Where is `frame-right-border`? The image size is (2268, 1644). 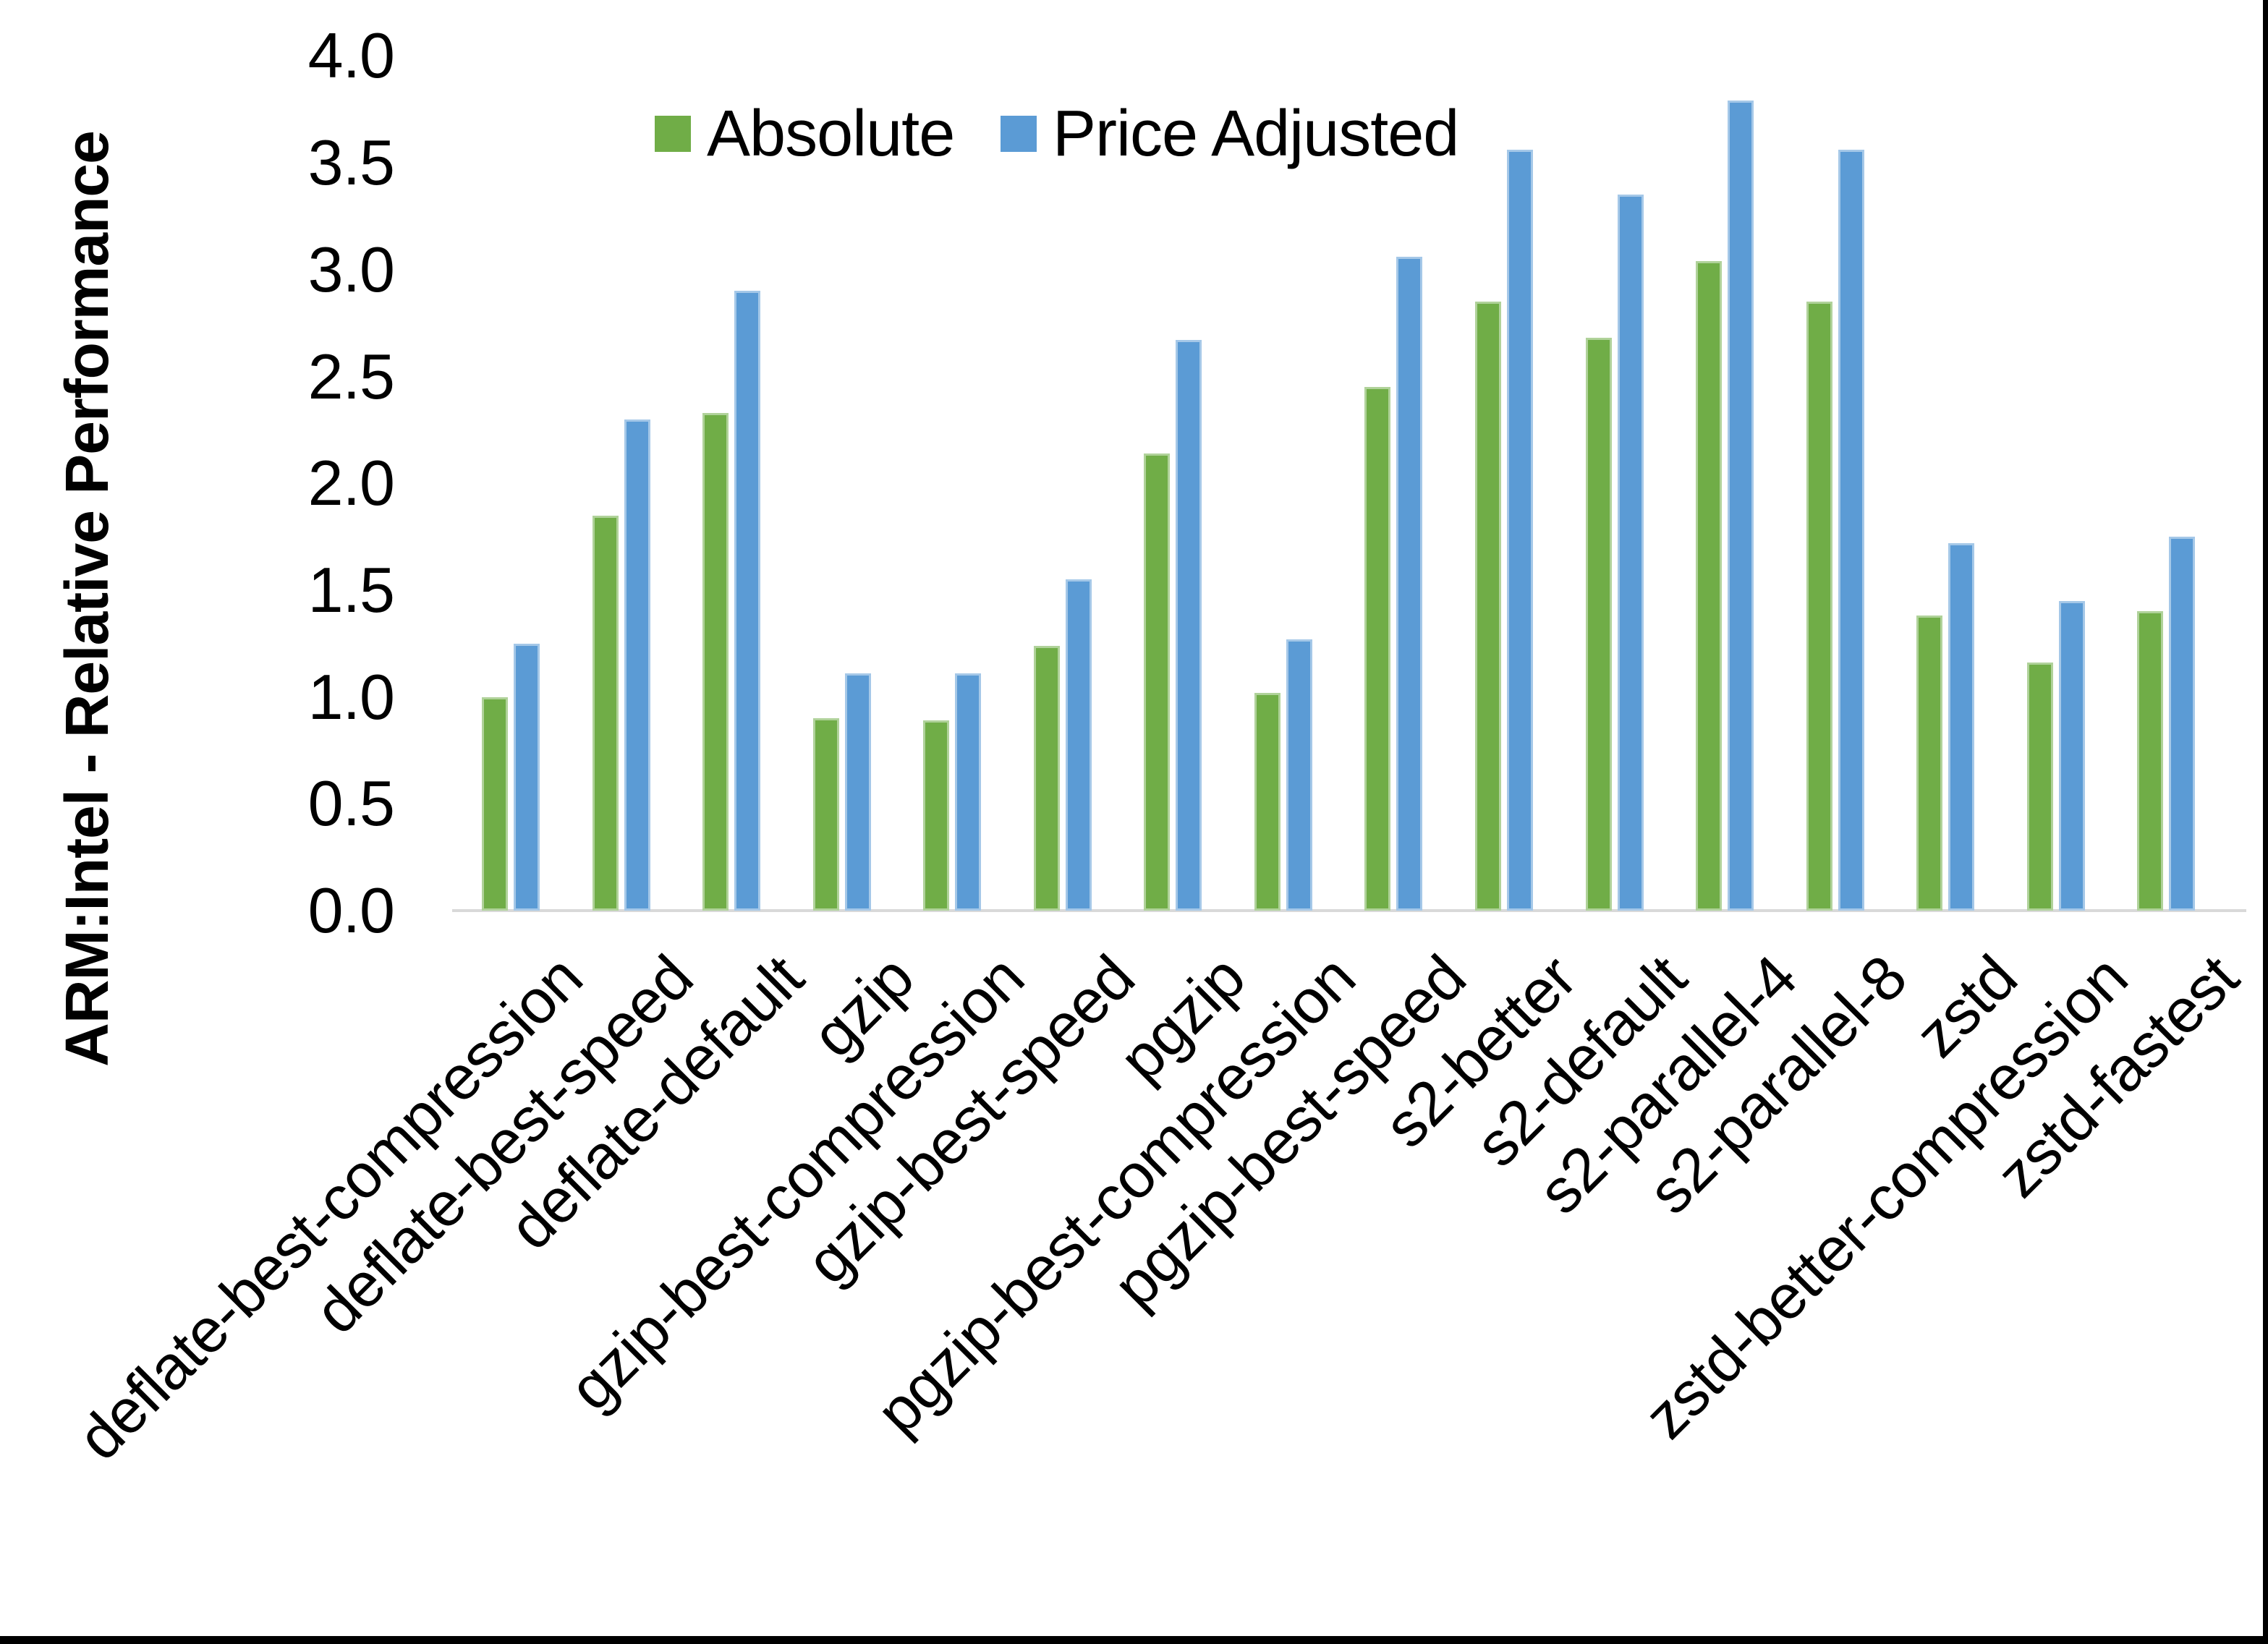
frame-right-border is located at coordinates (2265, 822).